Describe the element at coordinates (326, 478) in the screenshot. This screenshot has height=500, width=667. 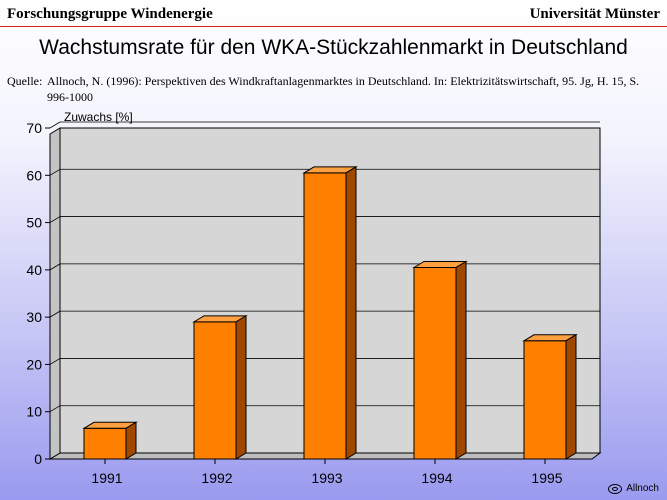
I see `x-tick-label: 1993` at that location.